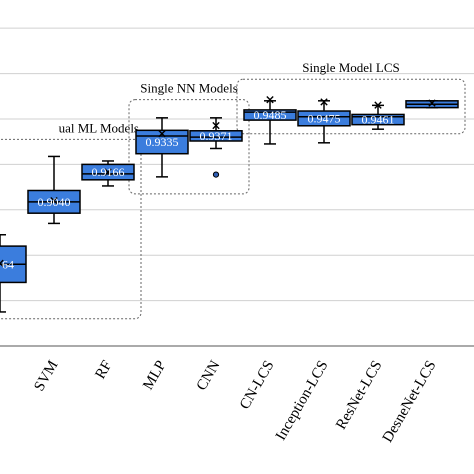 Image resolution: width=474 pixels, height=474 pixels. I want to click on mean-value-label: 0.9461, so click(378, 120).